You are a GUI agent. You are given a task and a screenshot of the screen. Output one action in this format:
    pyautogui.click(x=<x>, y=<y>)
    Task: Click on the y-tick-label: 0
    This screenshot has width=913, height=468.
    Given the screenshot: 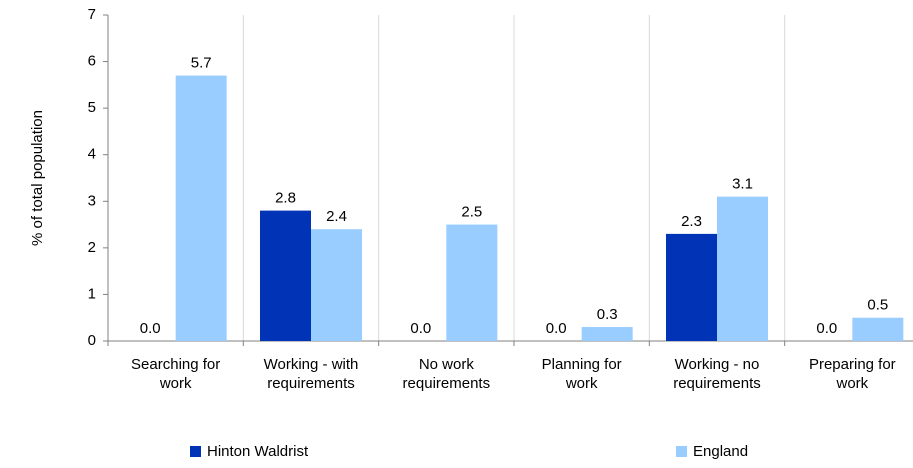 What is the action you would take?
    pyautogui.click(x=92, y=340)
    